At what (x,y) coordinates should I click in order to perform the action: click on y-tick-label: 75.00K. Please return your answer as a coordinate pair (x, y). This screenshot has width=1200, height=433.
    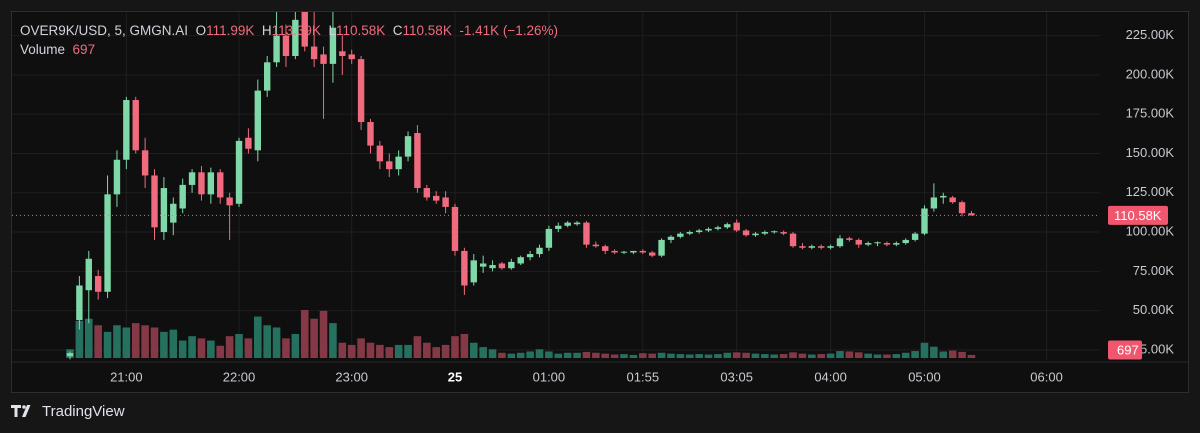
    Looking at the image, I should click on (1154, 270).